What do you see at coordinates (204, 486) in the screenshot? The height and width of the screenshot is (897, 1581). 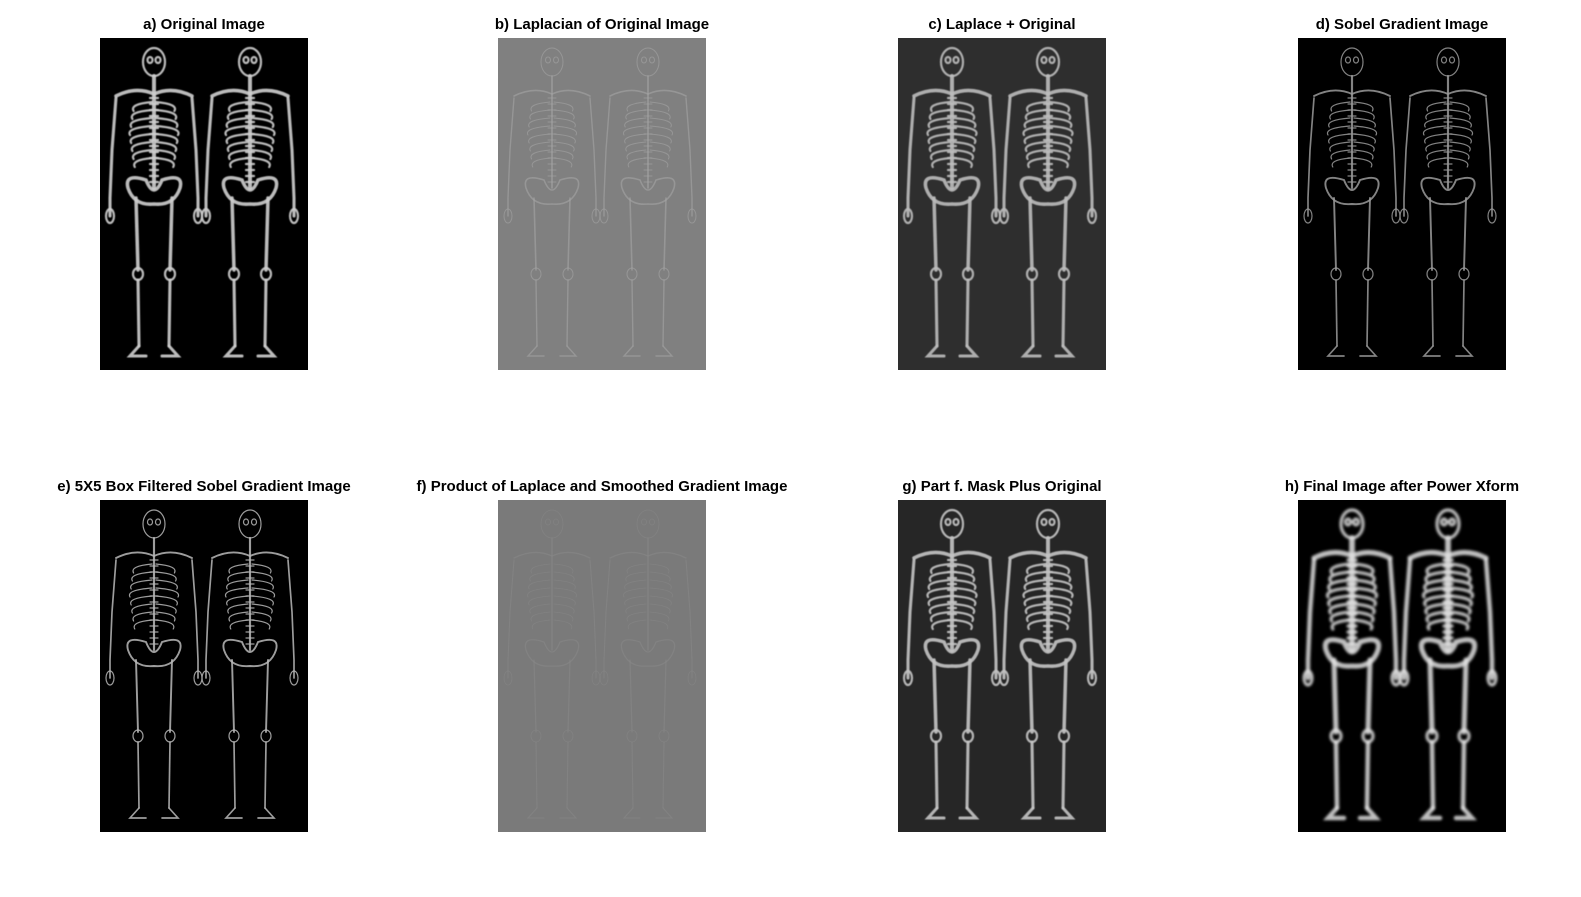 I see `panel-e-title: e) 5X5 Box Filtered Sobel Gradient Image` at bounding box center [204, 486].